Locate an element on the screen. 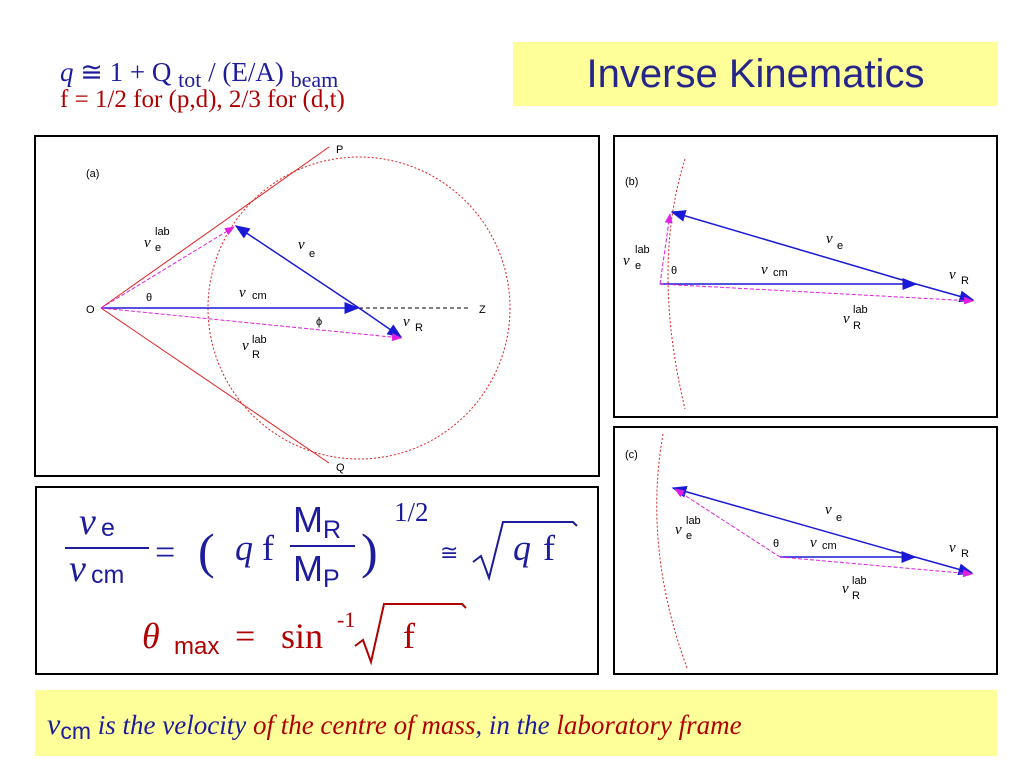 This screenshot has height=768, width=1024. v-r-sub: R is located at coordinates (419, 328).